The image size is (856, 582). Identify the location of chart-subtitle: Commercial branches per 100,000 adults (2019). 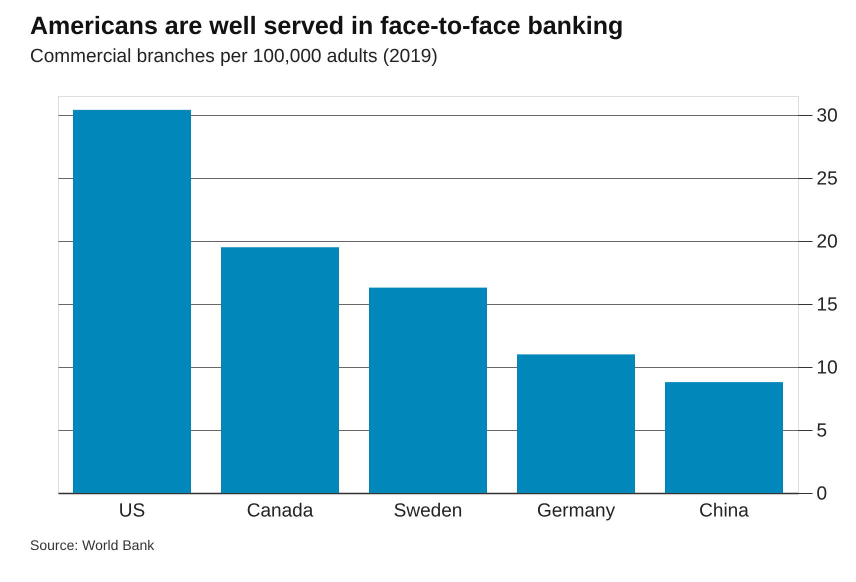
(234, 56).